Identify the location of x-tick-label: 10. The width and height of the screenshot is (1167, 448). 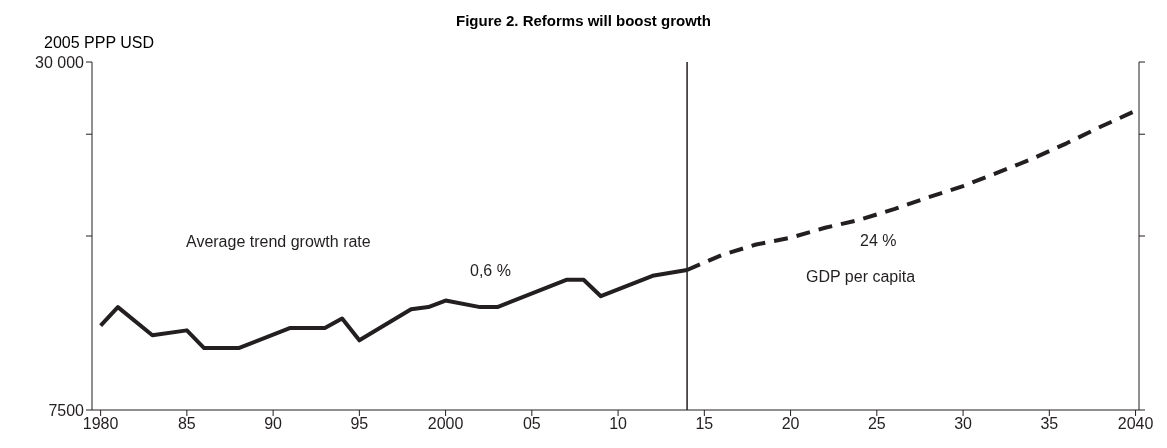
(618, 424).